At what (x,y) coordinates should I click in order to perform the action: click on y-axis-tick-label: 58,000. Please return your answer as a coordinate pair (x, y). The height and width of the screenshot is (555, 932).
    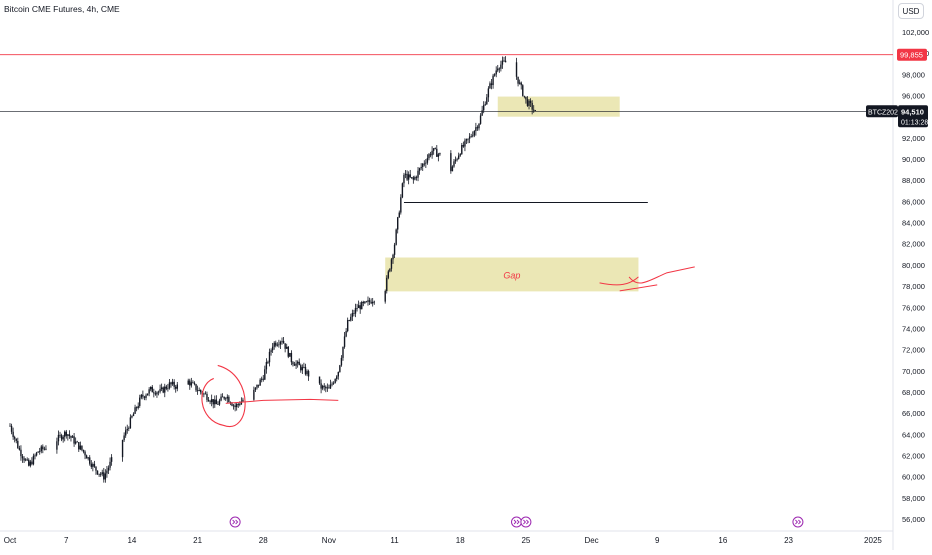
    Looking at the image, I should click on (913, 498).